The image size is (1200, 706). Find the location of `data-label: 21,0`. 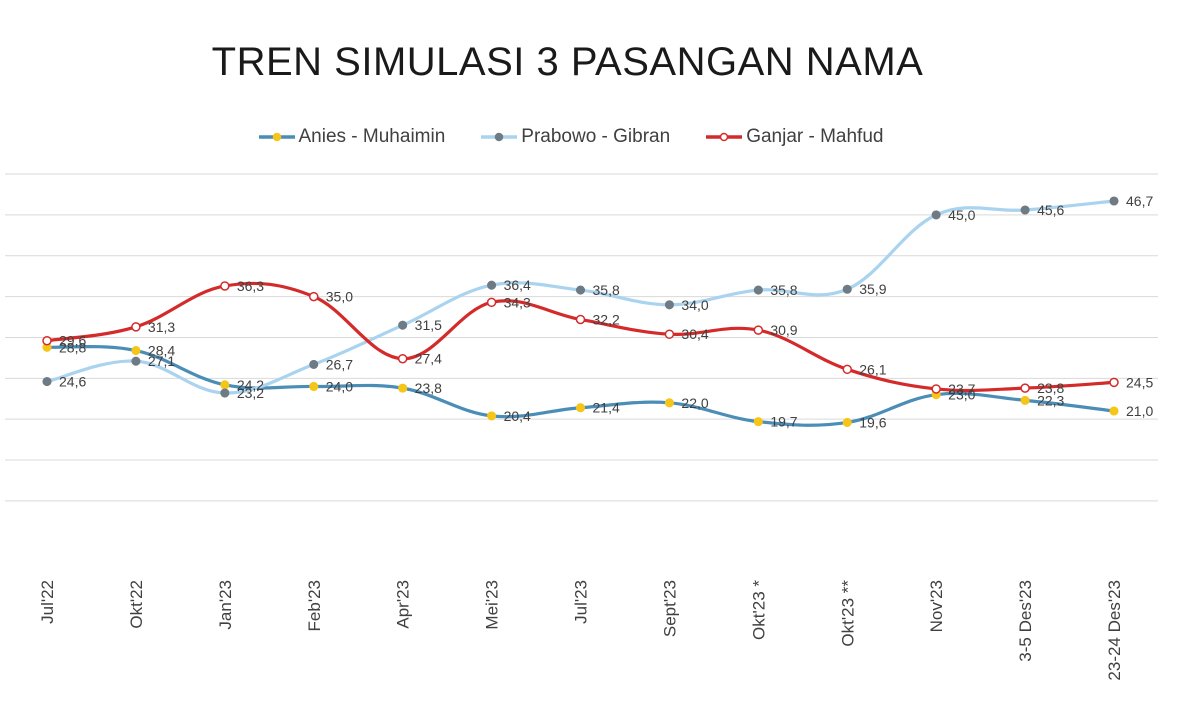

data-label: 21,0 is located at coordinates (1139, 411).